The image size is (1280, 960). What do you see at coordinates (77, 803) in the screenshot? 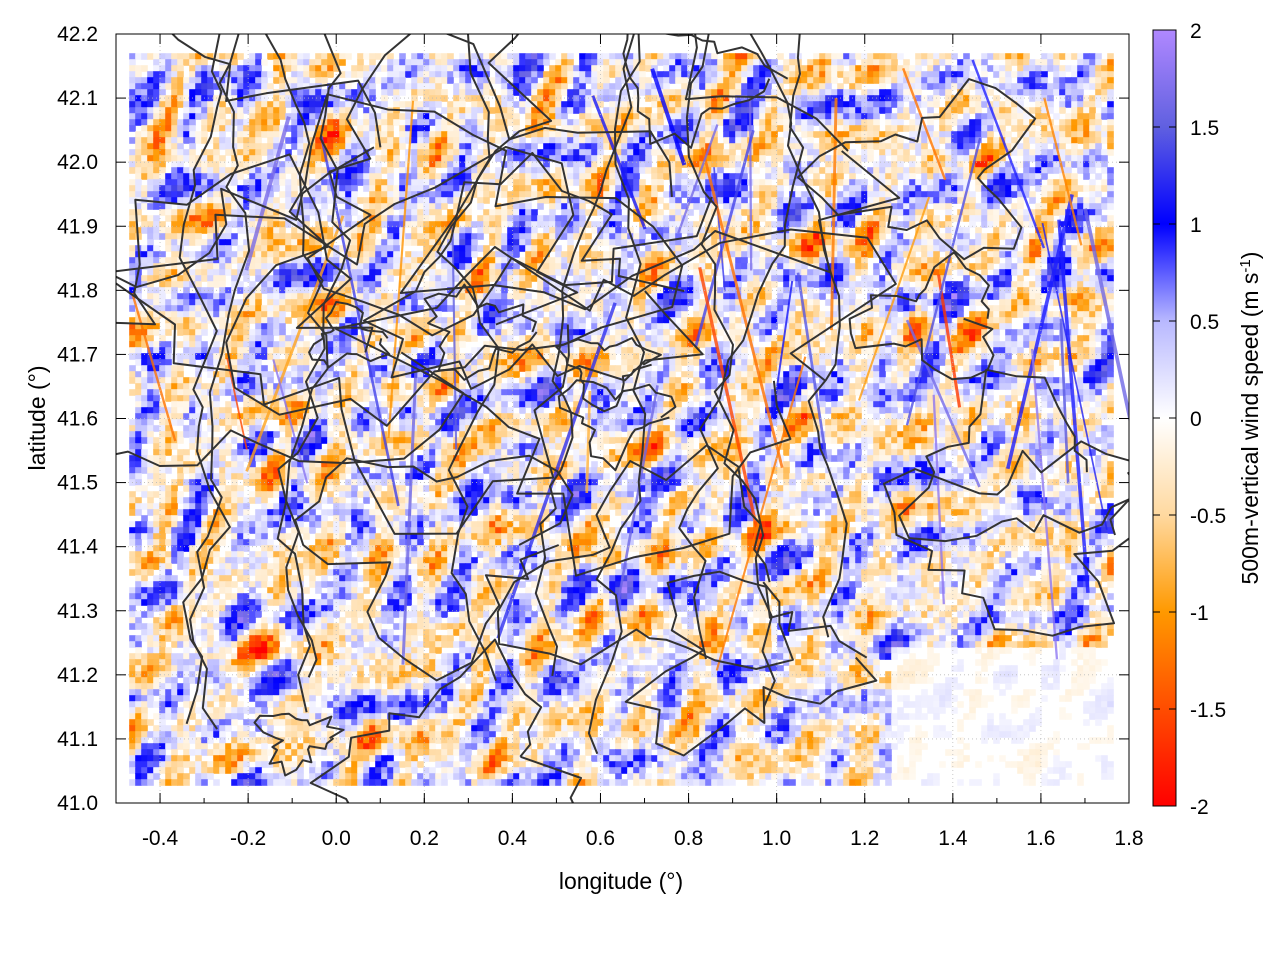
I see `y-tick-label: 41.0` at bounding box center [77, 803].